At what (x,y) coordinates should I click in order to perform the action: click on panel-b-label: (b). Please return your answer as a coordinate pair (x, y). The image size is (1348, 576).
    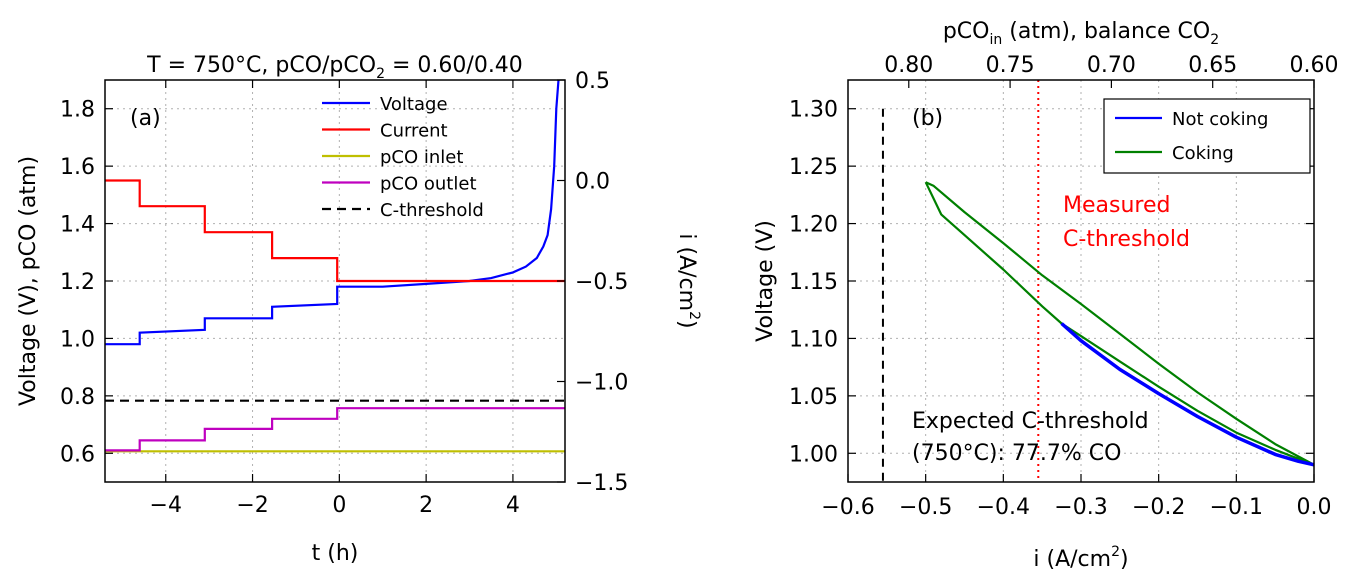
    Looking at the image, I should click on (927, 118).